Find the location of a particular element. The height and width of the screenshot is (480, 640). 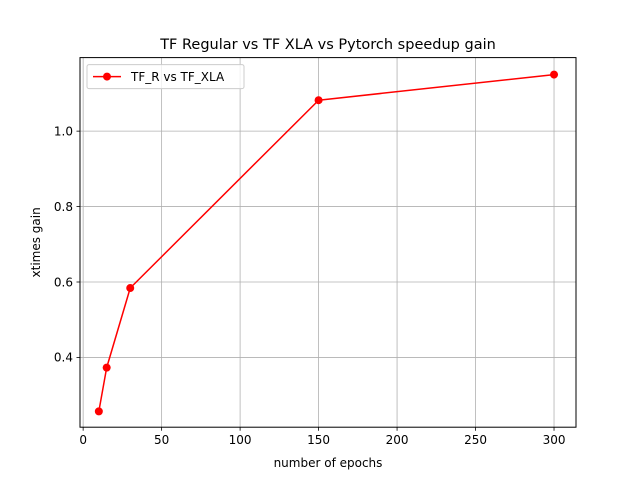

y-tick-label: 1.0 is located at coordinates (63, 131).